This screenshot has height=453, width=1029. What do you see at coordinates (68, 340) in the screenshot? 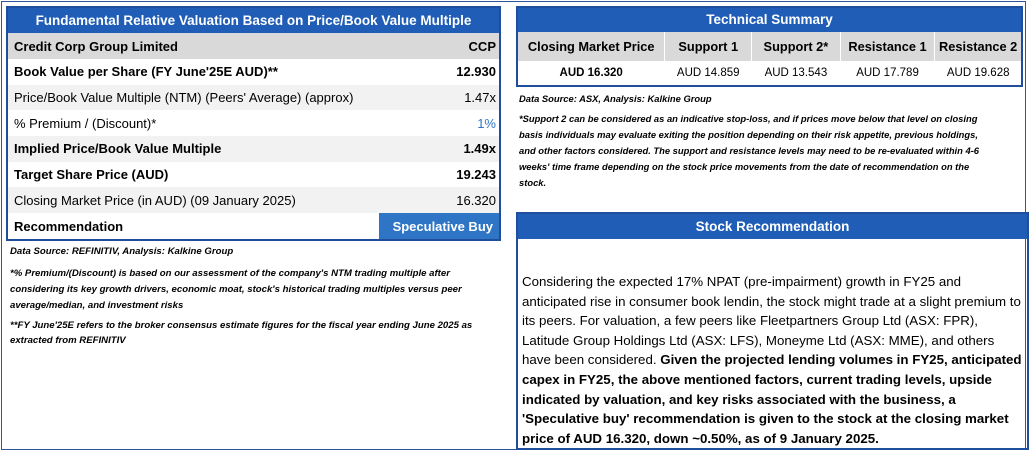
I see `fy-note-line: extracted from REFINITIV` at bounding box center [68, 340].